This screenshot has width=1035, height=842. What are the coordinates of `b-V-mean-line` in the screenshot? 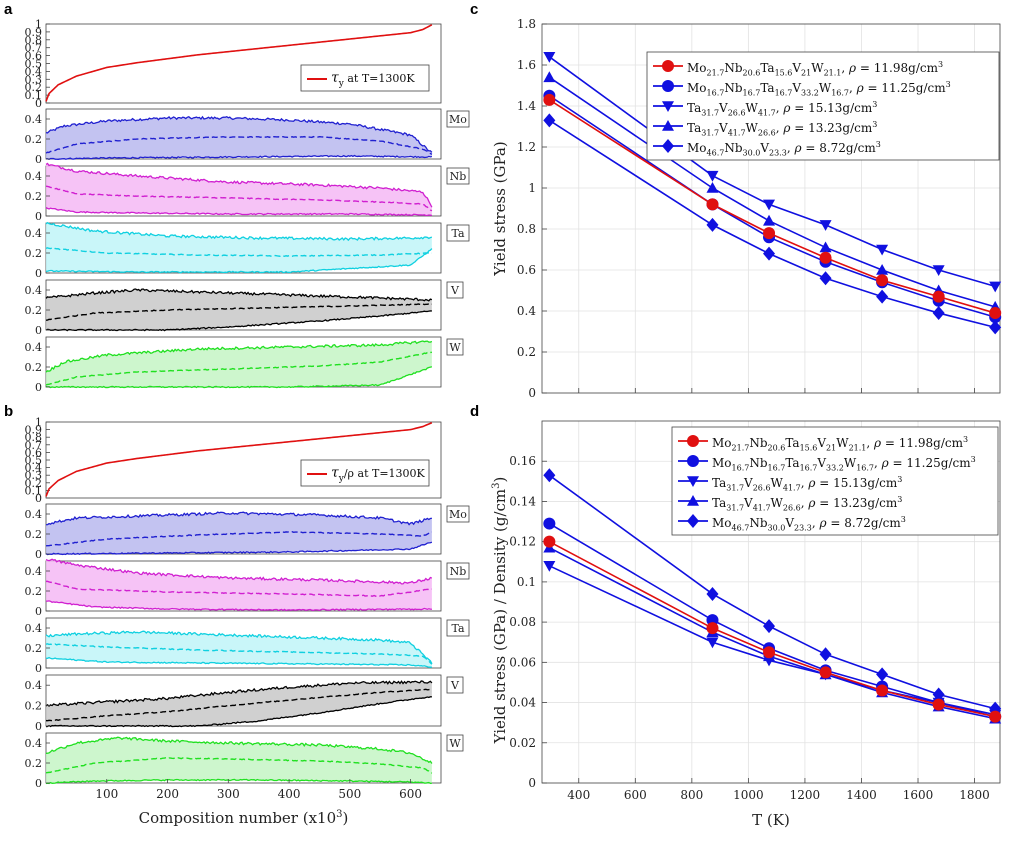 It's located at (238, 705).